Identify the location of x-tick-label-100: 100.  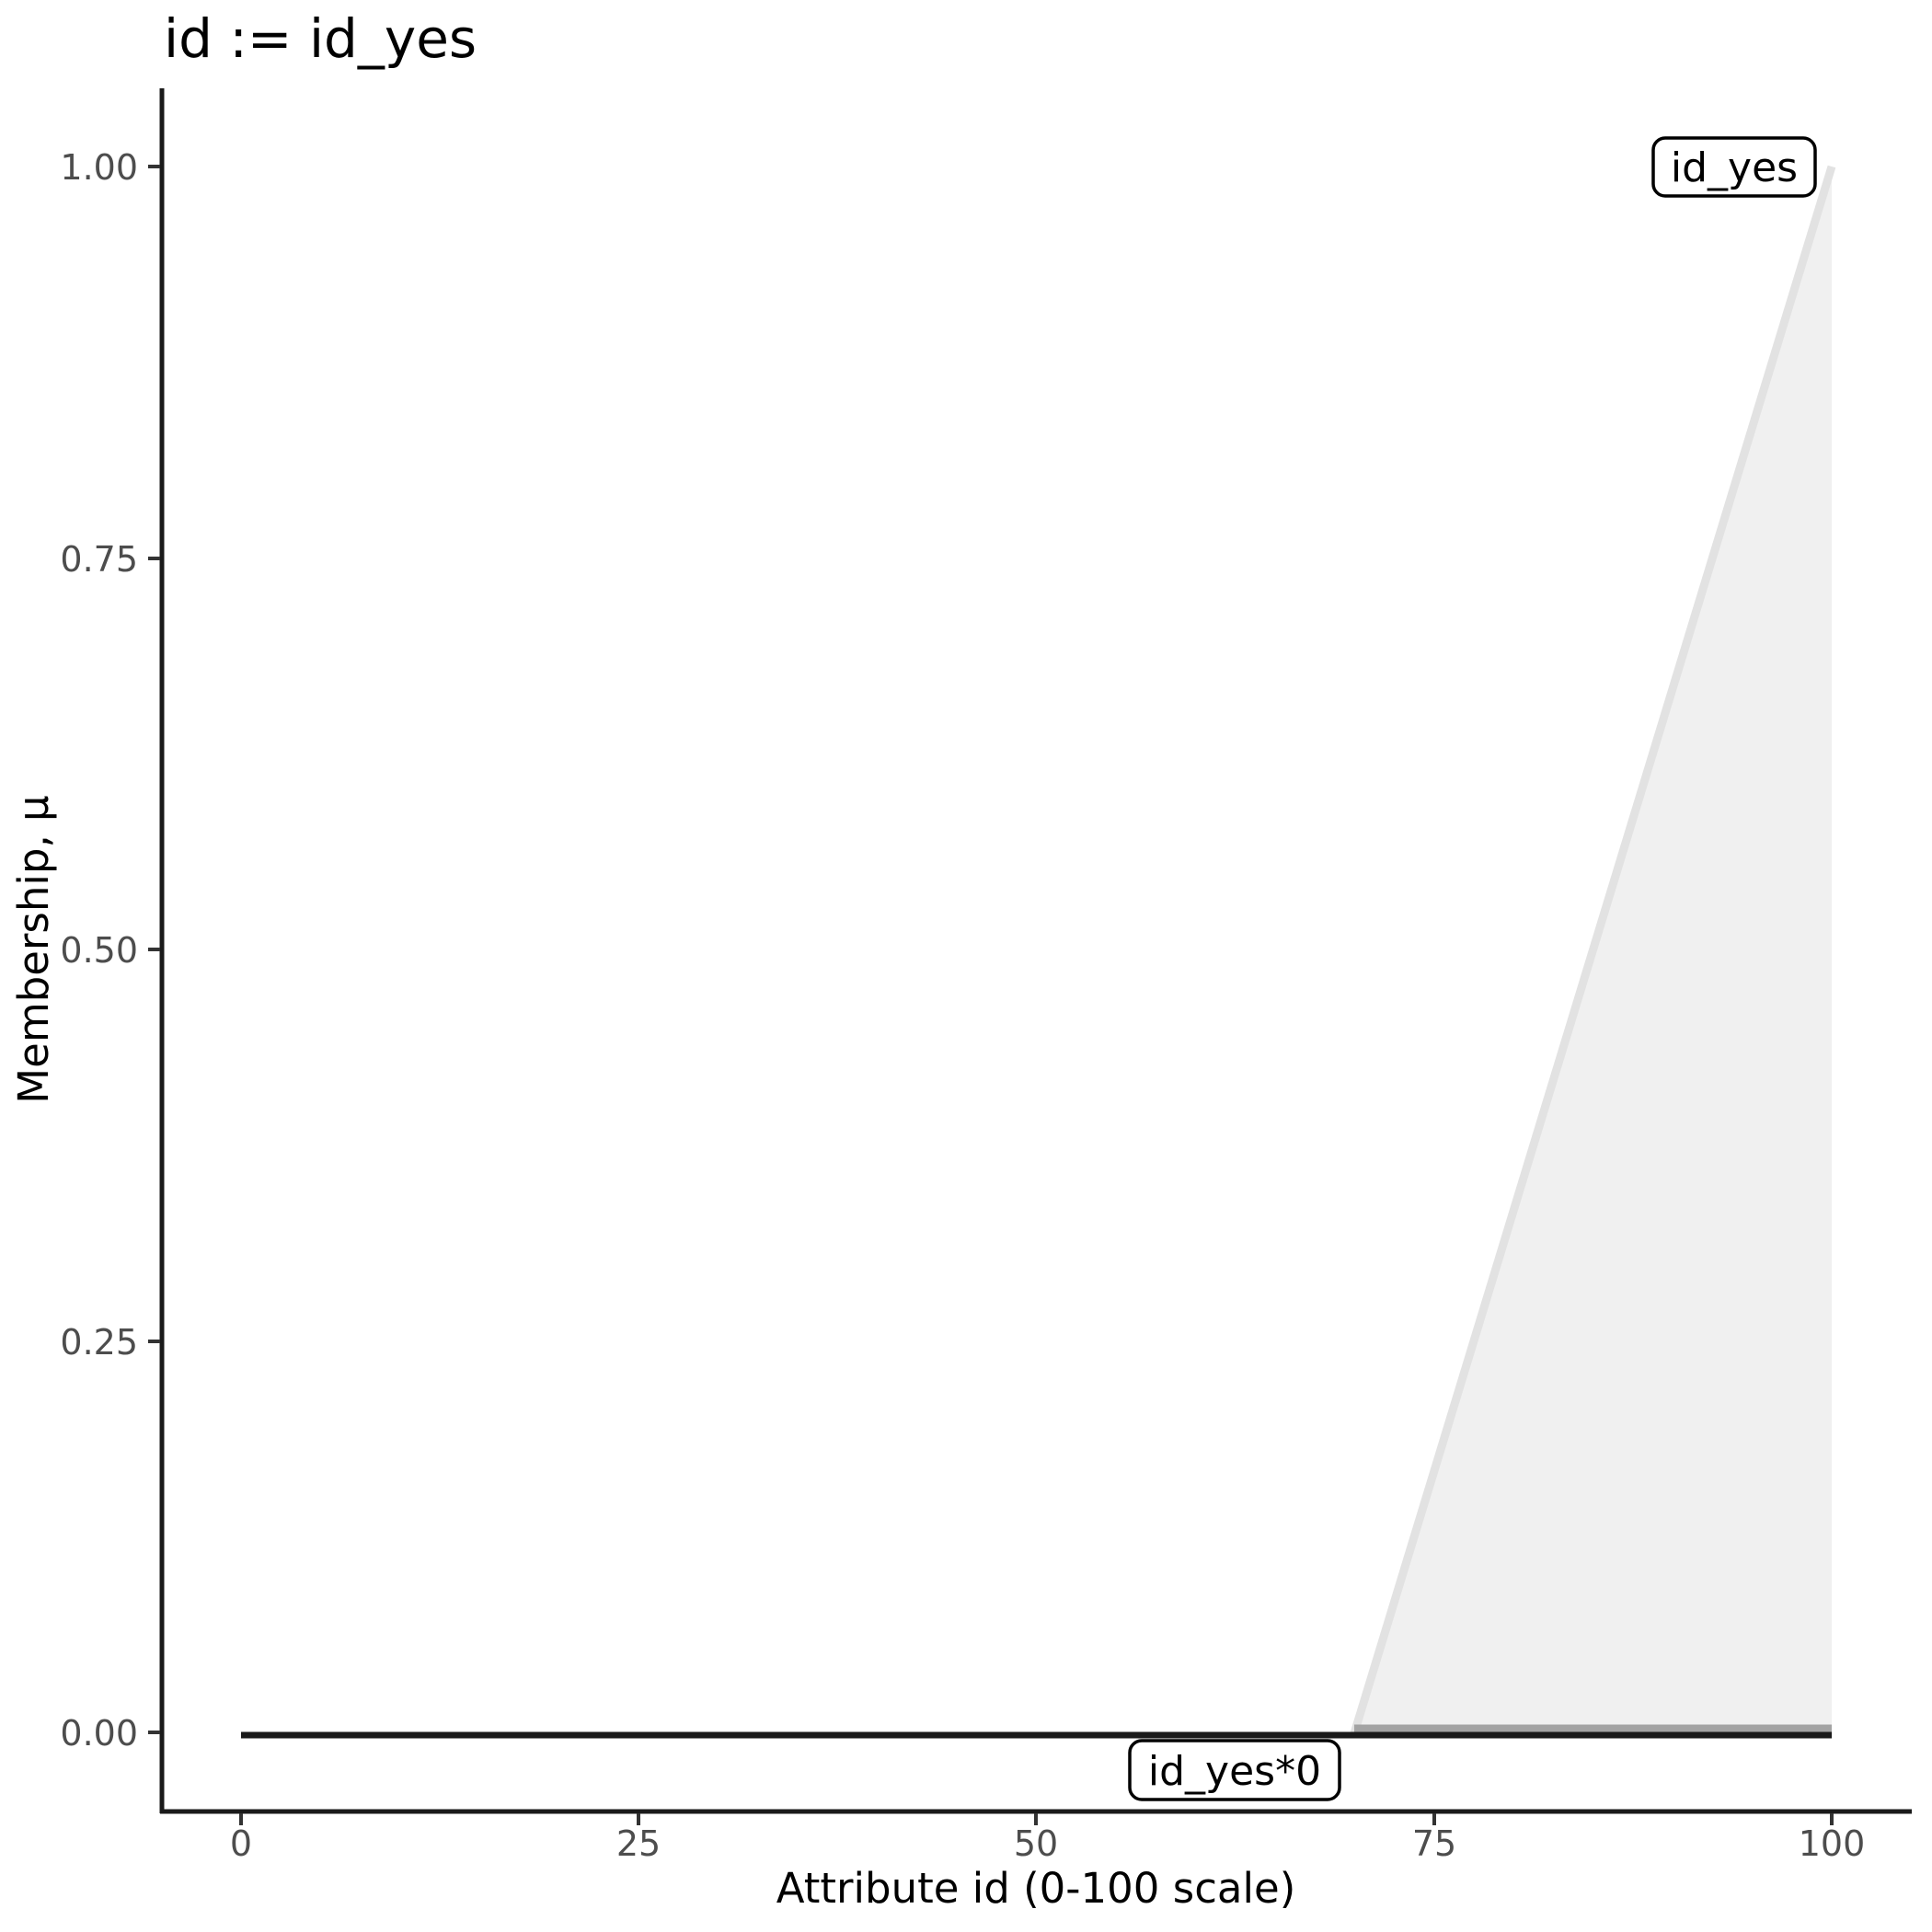
(1832, 1843).